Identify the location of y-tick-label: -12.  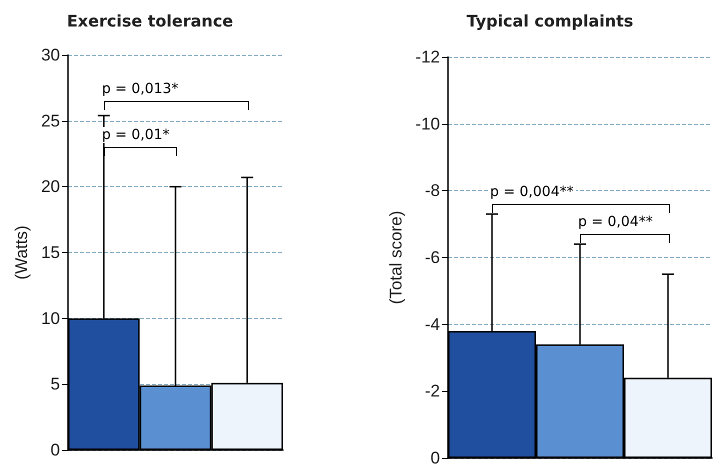
(427, 57).